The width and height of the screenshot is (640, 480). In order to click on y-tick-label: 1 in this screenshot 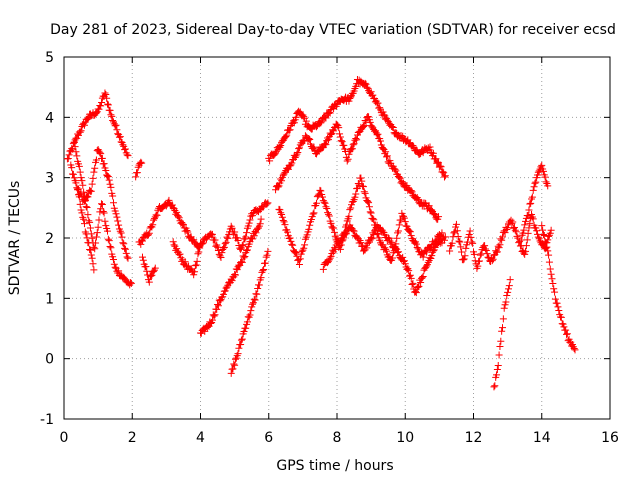, I will do `click(49, 299)`.